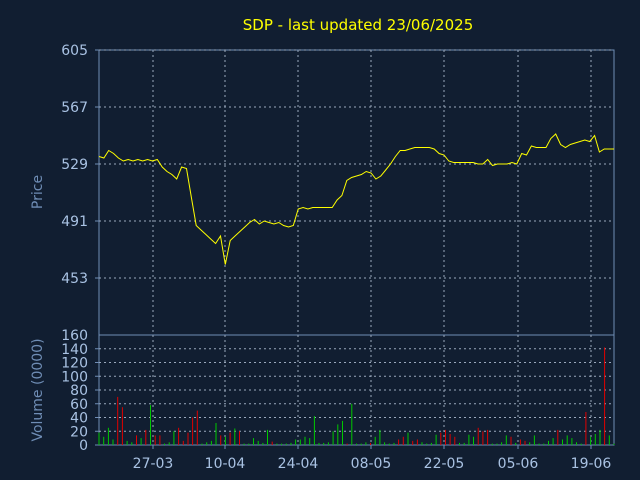 This screenshot has width=640, height=480. I want to click on volume-y-tick-label: 20, so click(79, 432).